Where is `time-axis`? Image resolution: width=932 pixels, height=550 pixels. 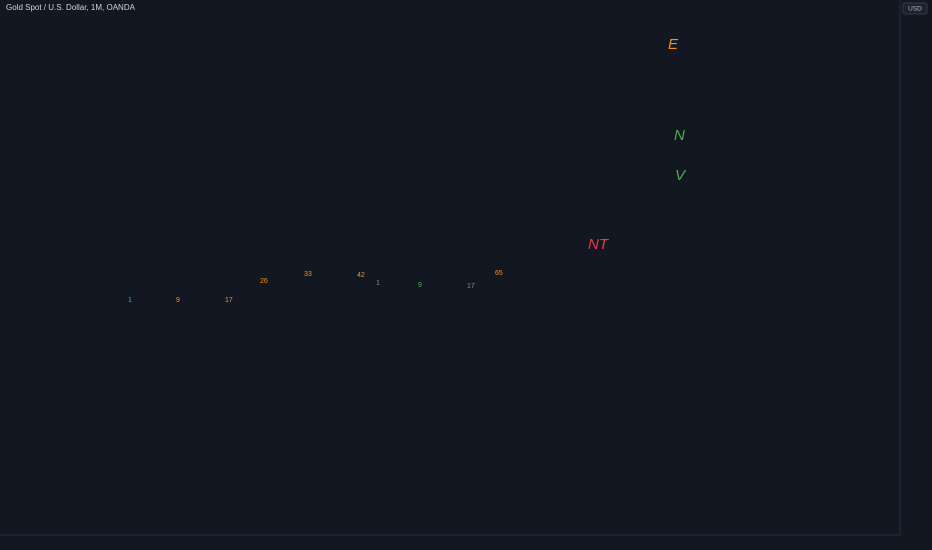
time-axis is located at coordinates (466, 542).